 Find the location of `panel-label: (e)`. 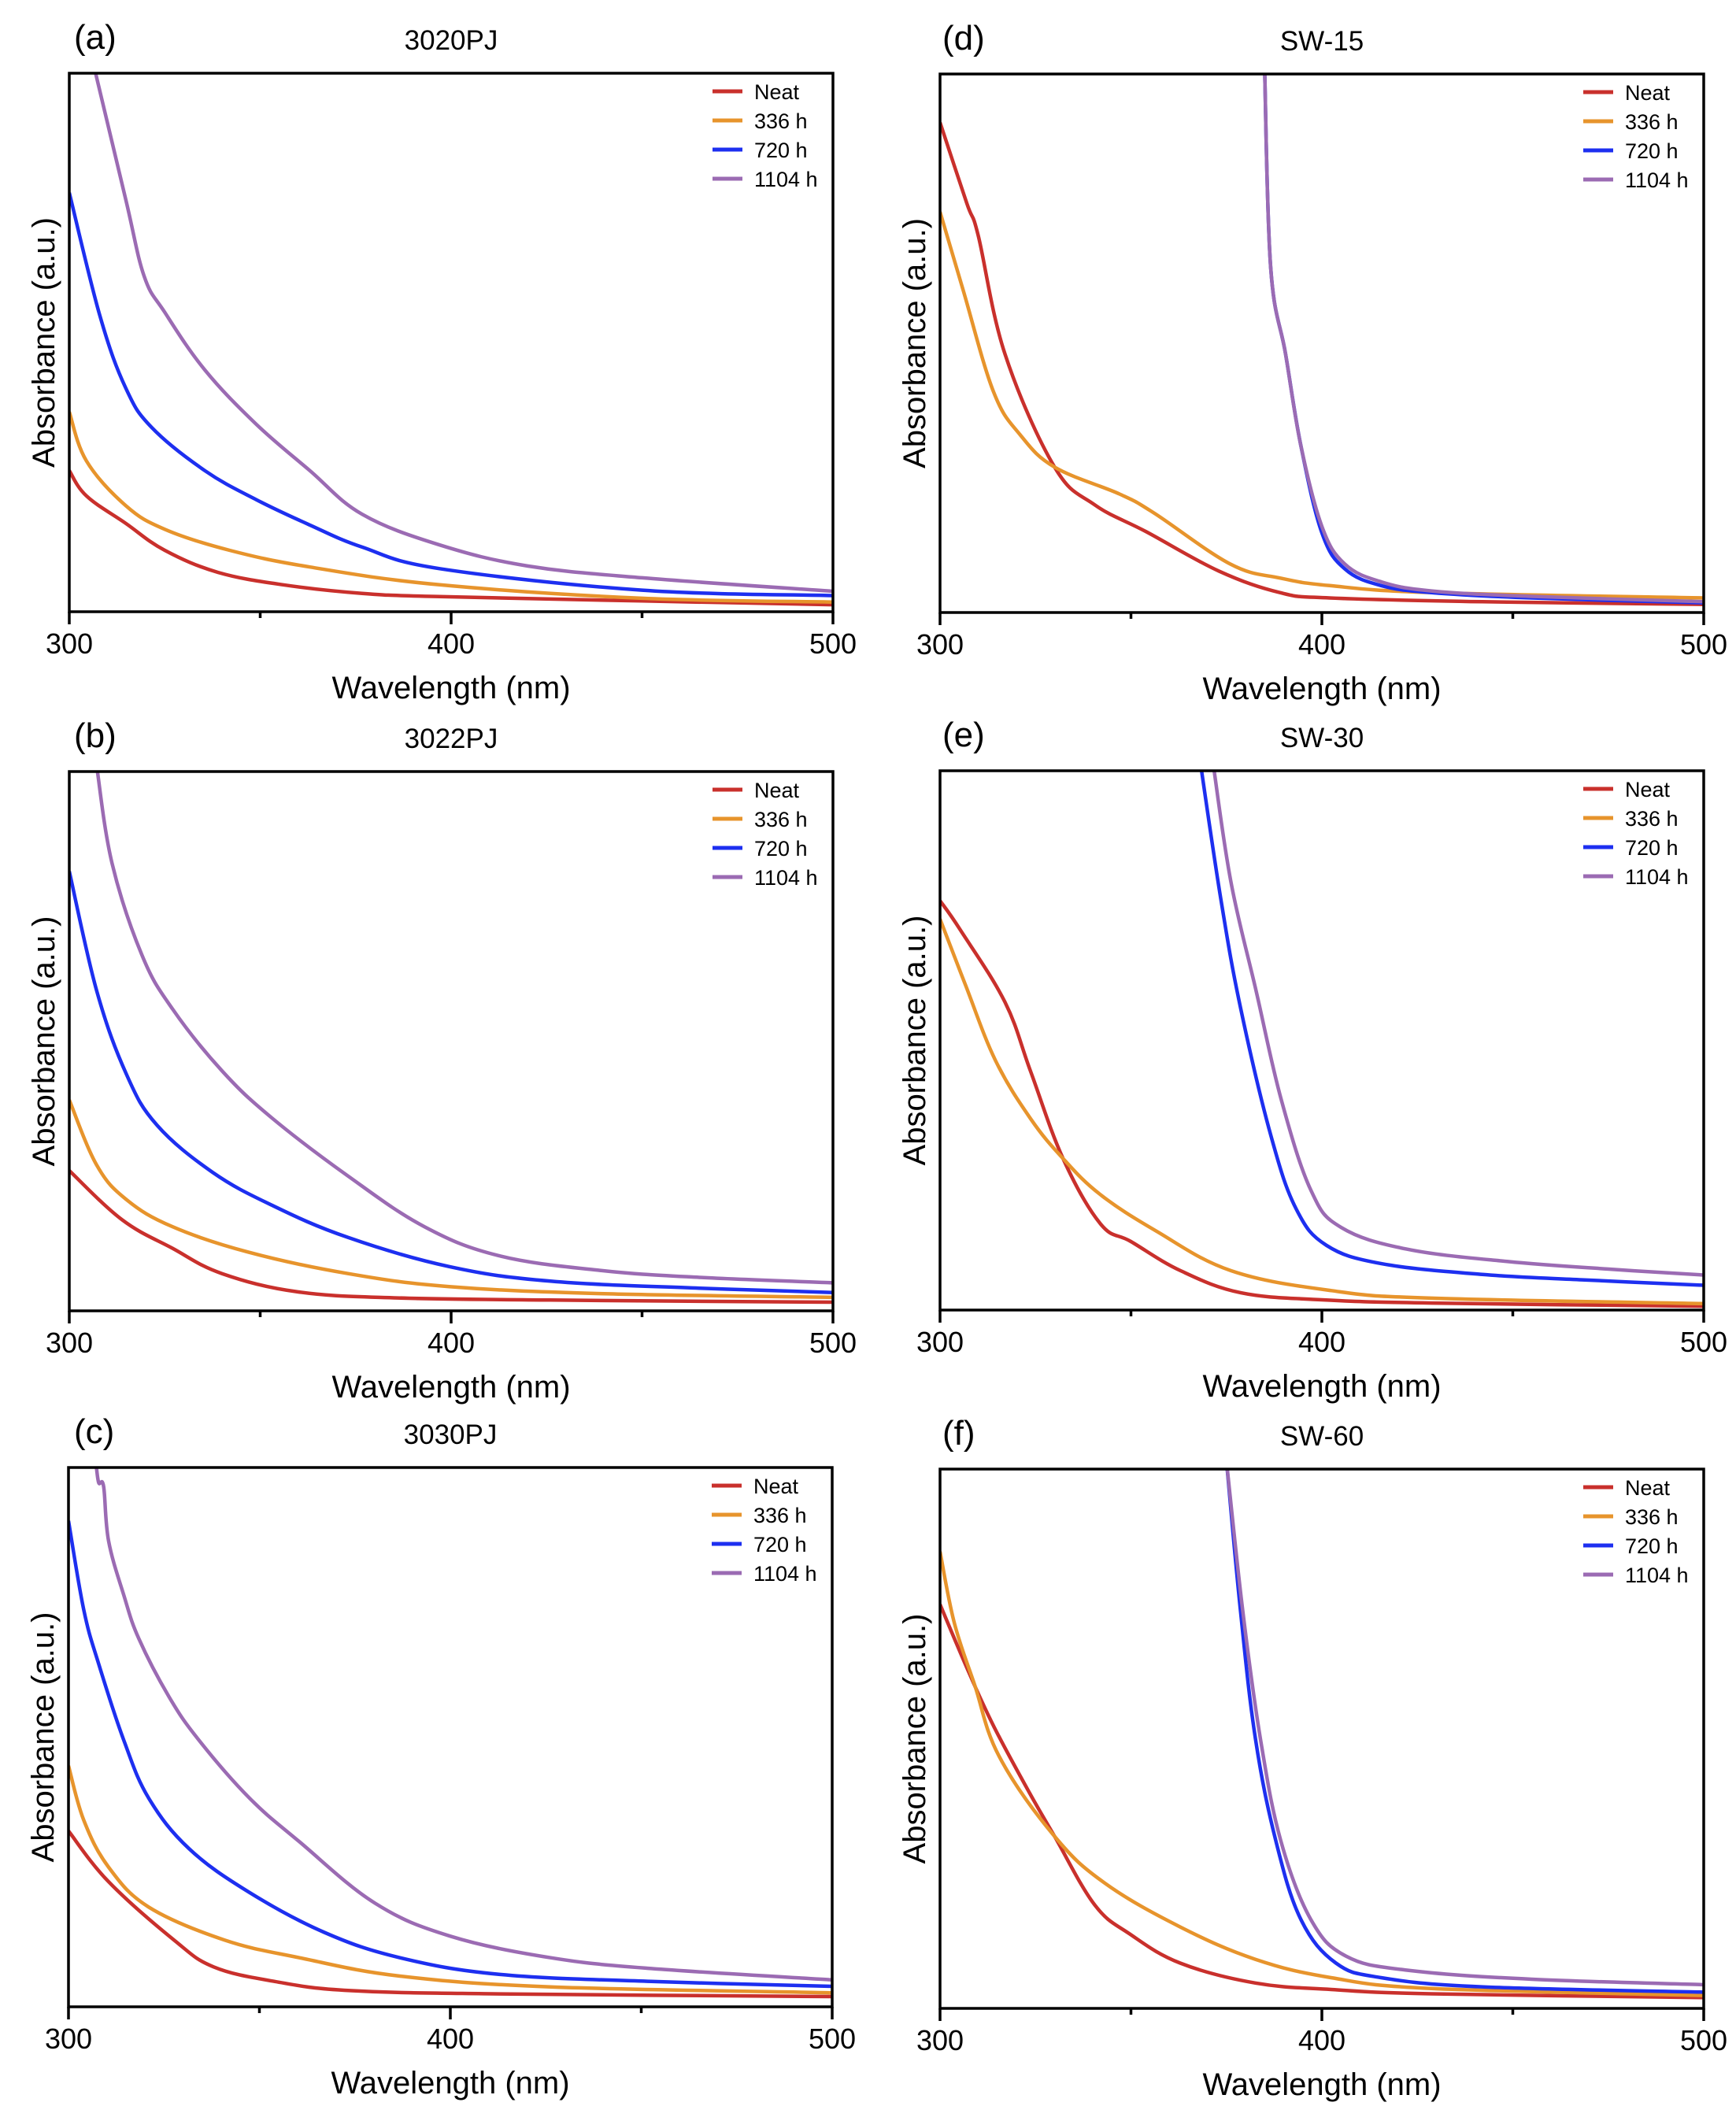

panel-label: (e) is located at coordinates (964, 735).